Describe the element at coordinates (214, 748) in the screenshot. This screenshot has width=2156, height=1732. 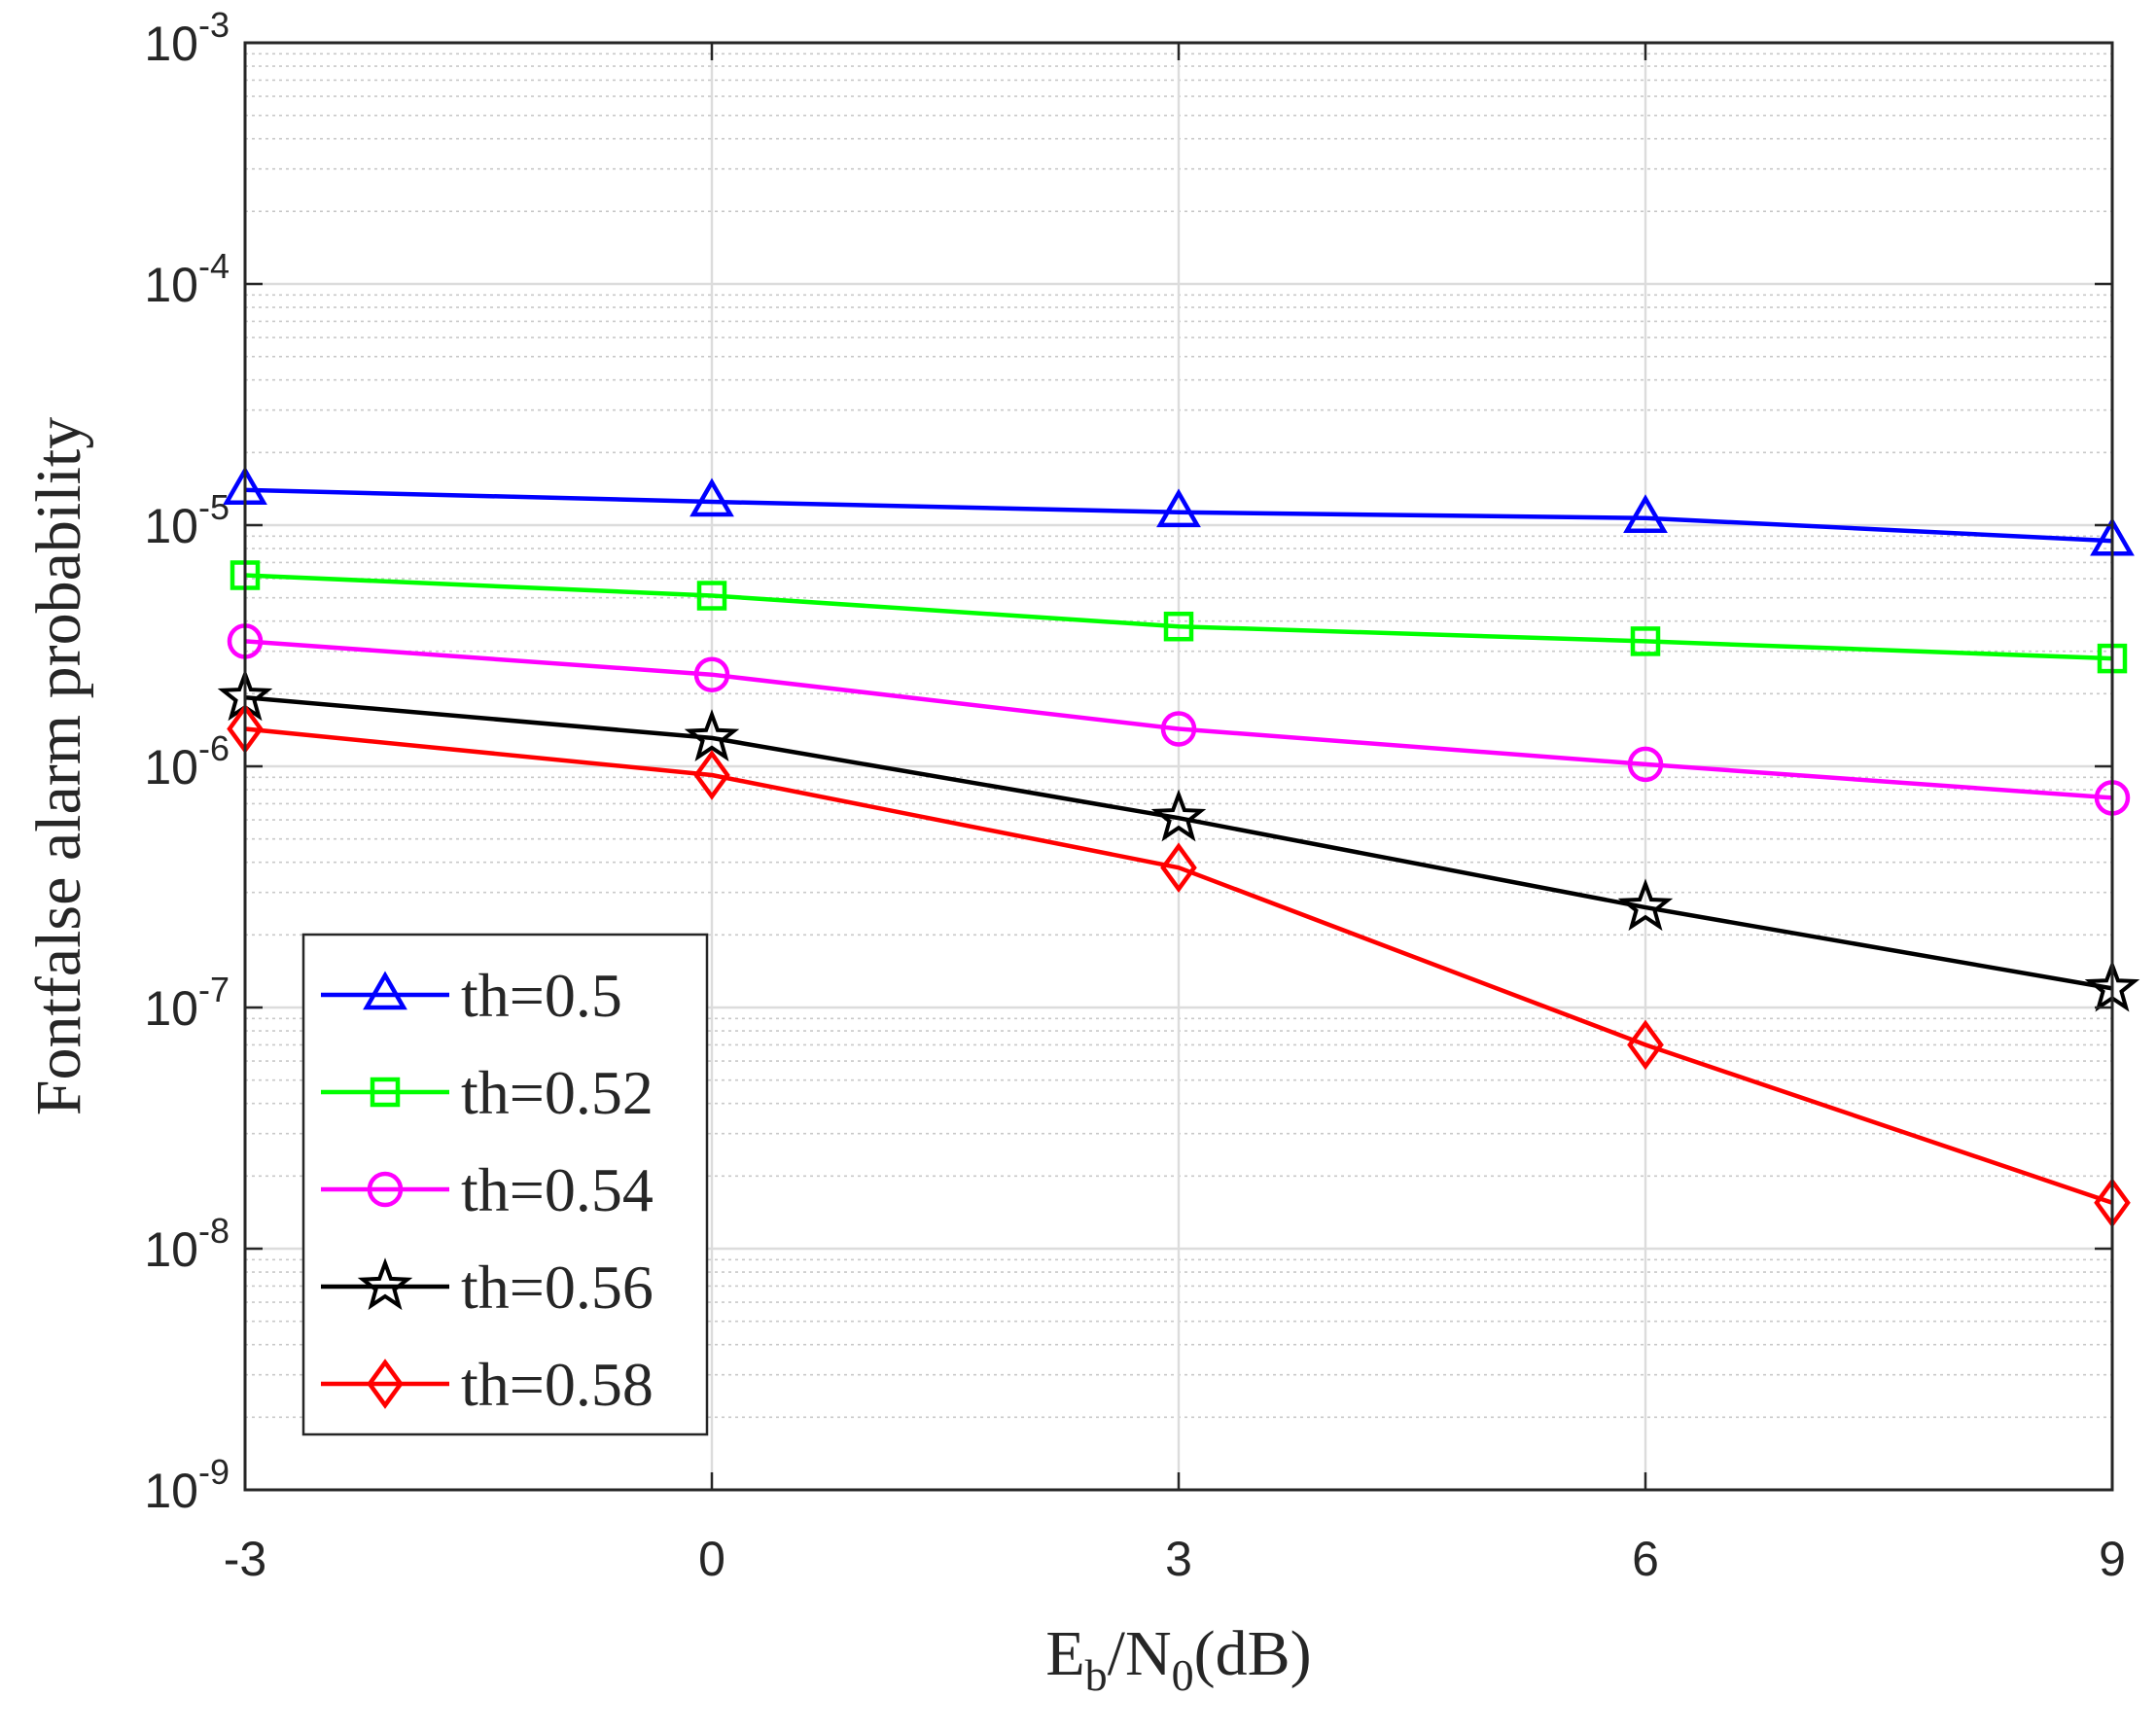
I see `y-tick-exponent: -6` at that location.